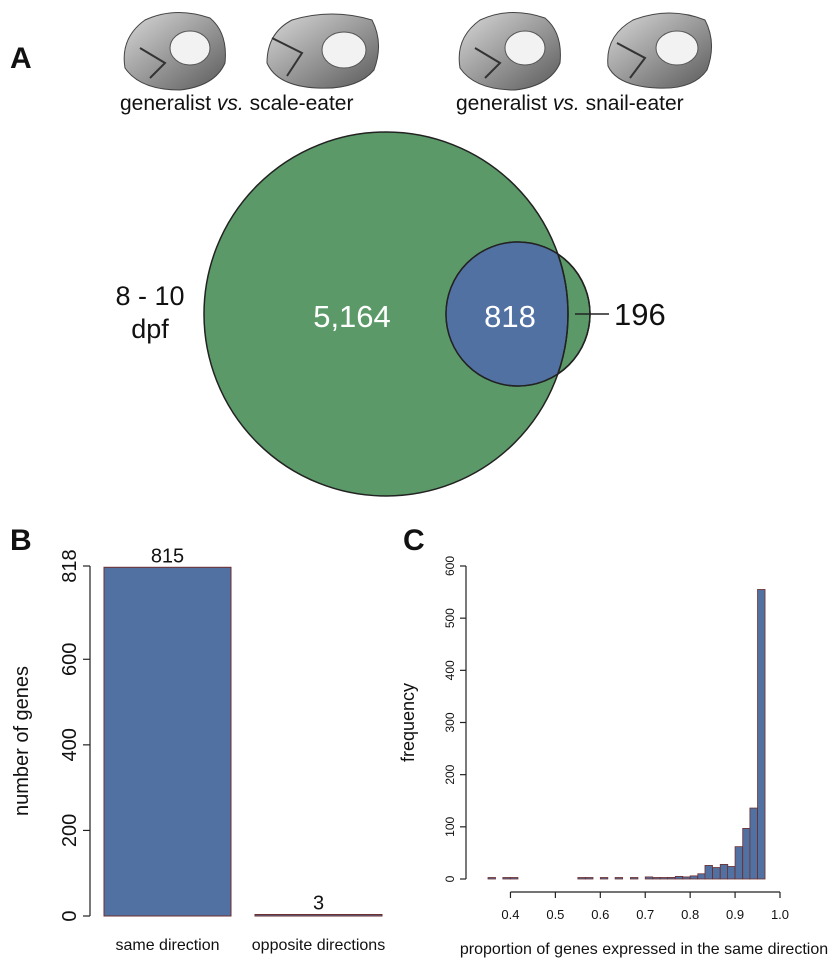  Describe the element at coordinates (409, 722) in the screenshot. I see `hist-y-axis-label: frequency` at that location.